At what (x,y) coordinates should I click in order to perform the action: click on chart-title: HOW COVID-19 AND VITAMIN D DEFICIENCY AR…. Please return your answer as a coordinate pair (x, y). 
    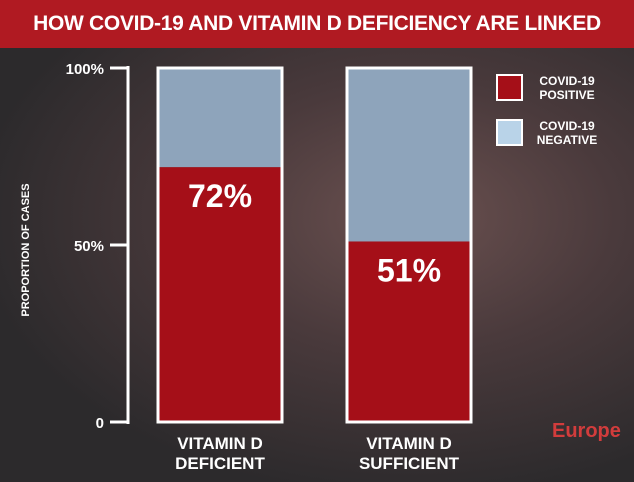
    Looking at the image, I should click on (317, 24).